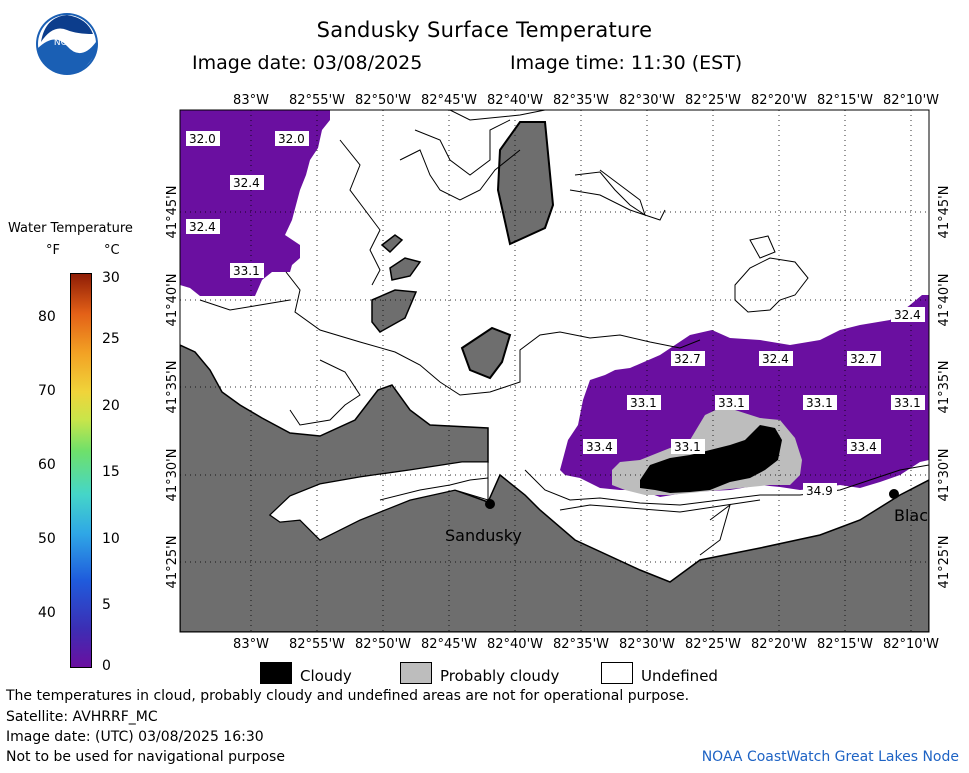 The width and height of the screenshot is (969, 773). Describe the element at coordinates (307, 63) in the screenshot. I see `image-date: Image date: 03/08/2025` at that location.